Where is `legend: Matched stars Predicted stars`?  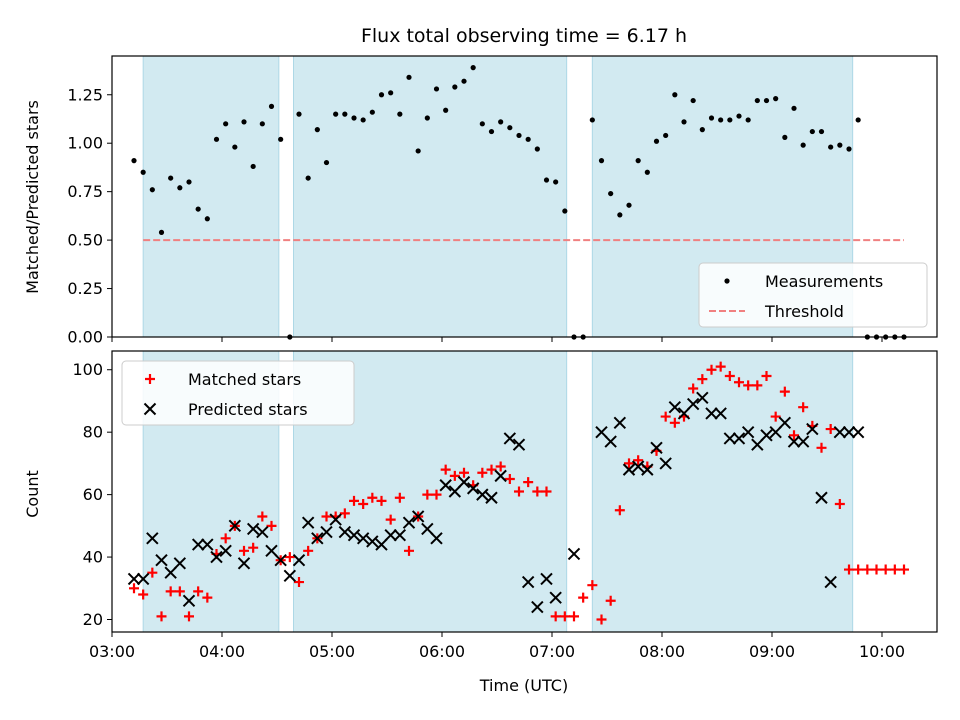 legend: Matched stars Predicted stars is located at coordinates (238, 393).